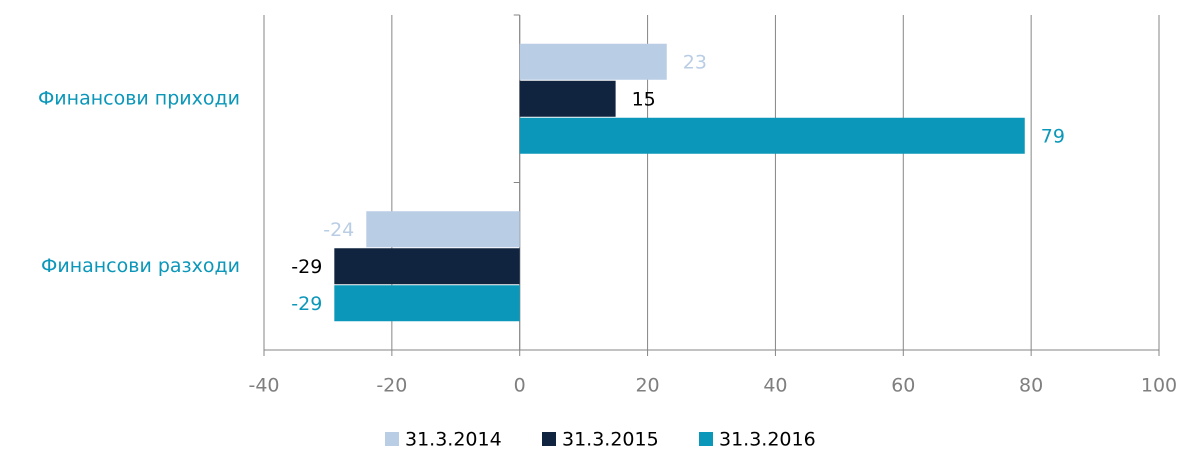 The image size is (1183, 450). I want to click on x-tick-label: 40, so click(775, 386).